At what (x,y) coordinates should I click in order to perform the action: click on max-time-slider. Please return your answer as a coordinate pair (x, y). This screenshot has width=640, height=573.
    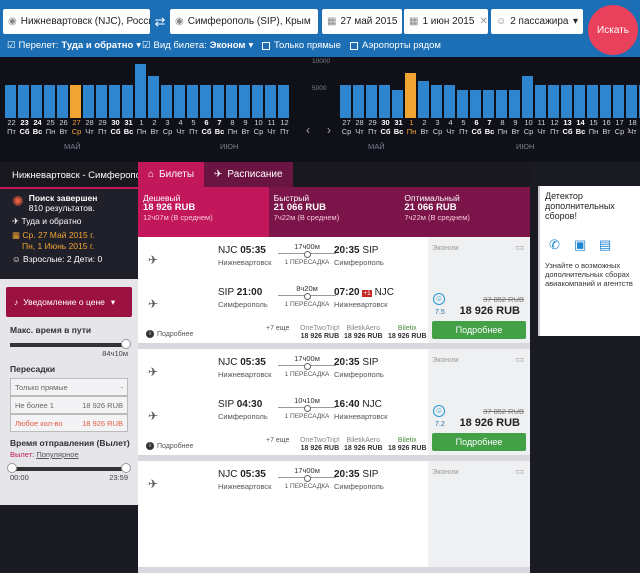
    Looking at the image, I should click on (70, 344).